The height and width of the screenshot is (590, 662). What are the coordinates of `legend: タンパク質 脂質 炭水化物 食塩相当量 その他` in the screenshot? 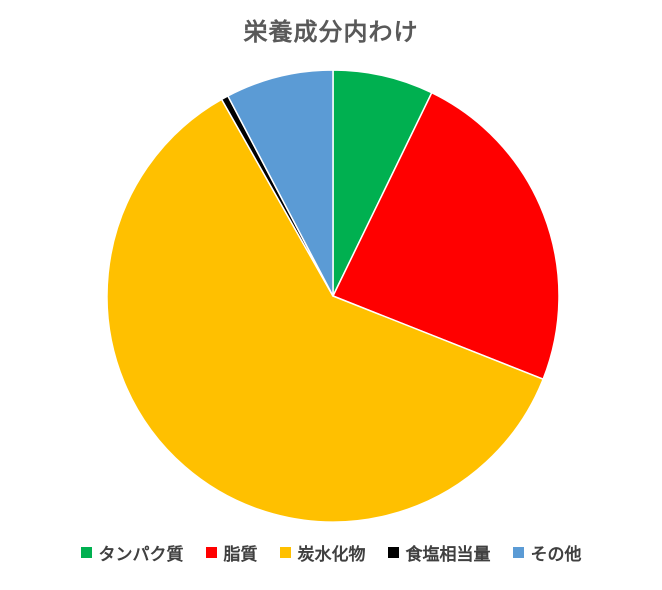 It's located at (331, 552).